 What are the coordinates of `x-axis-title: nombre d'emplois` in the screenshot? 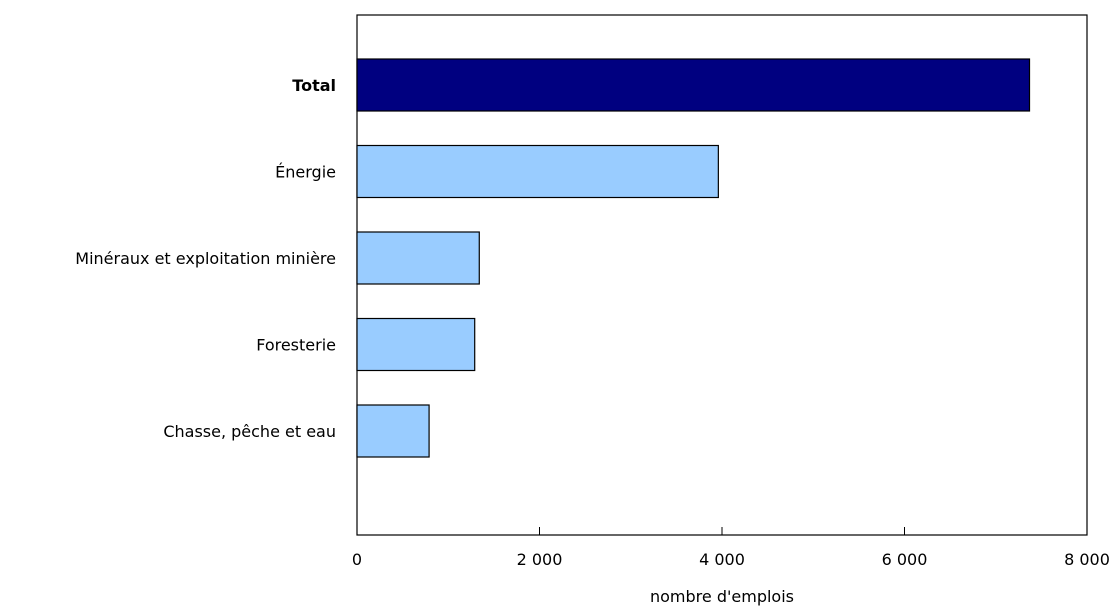 It's located at (722, 596).